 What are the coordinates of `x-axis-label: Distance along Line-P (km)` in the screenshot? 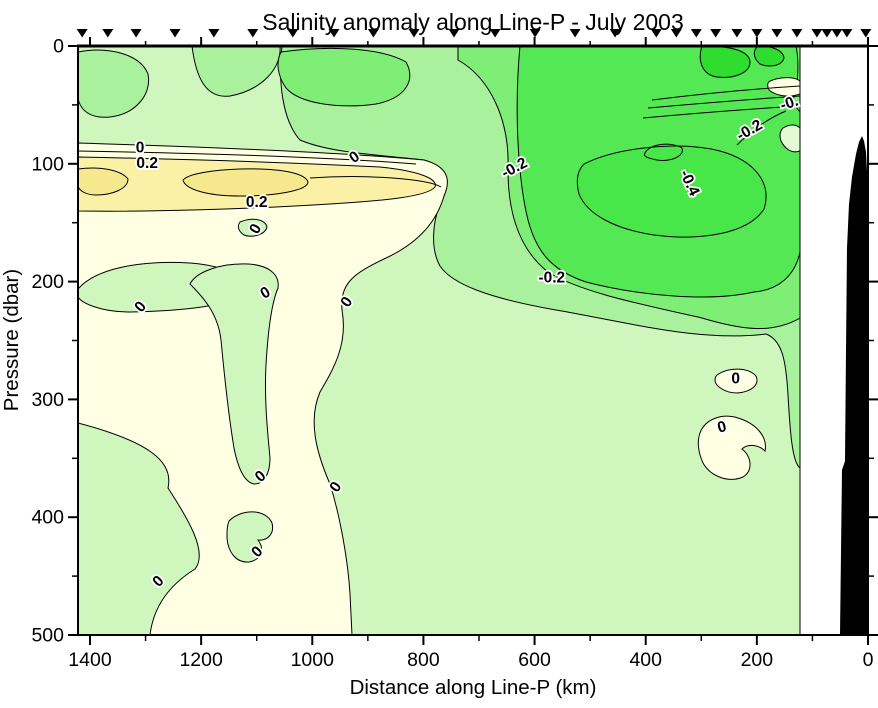 It's located at (473, 687).